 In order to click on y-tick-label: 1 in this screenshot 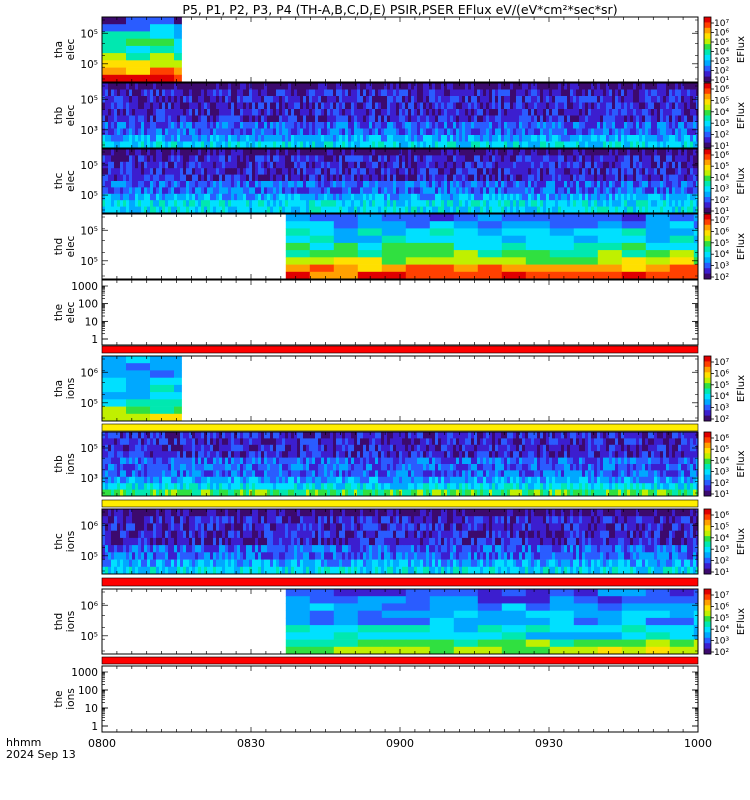, I will do `click(94, 727)`.